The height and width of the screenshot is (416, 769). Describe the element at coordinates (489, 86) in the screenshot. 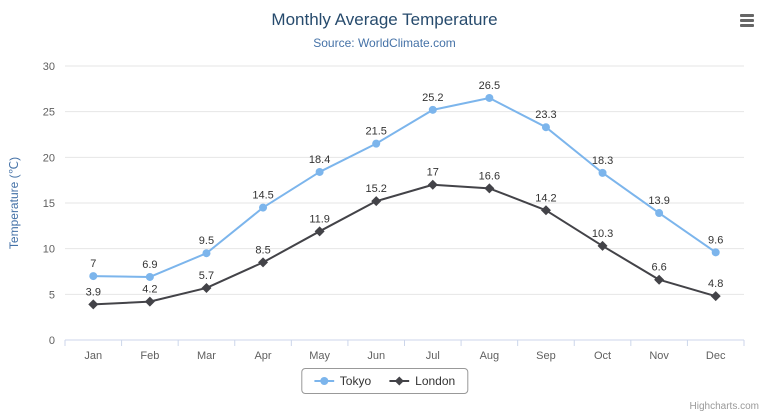

I see `data-label: 26.5` at that location.